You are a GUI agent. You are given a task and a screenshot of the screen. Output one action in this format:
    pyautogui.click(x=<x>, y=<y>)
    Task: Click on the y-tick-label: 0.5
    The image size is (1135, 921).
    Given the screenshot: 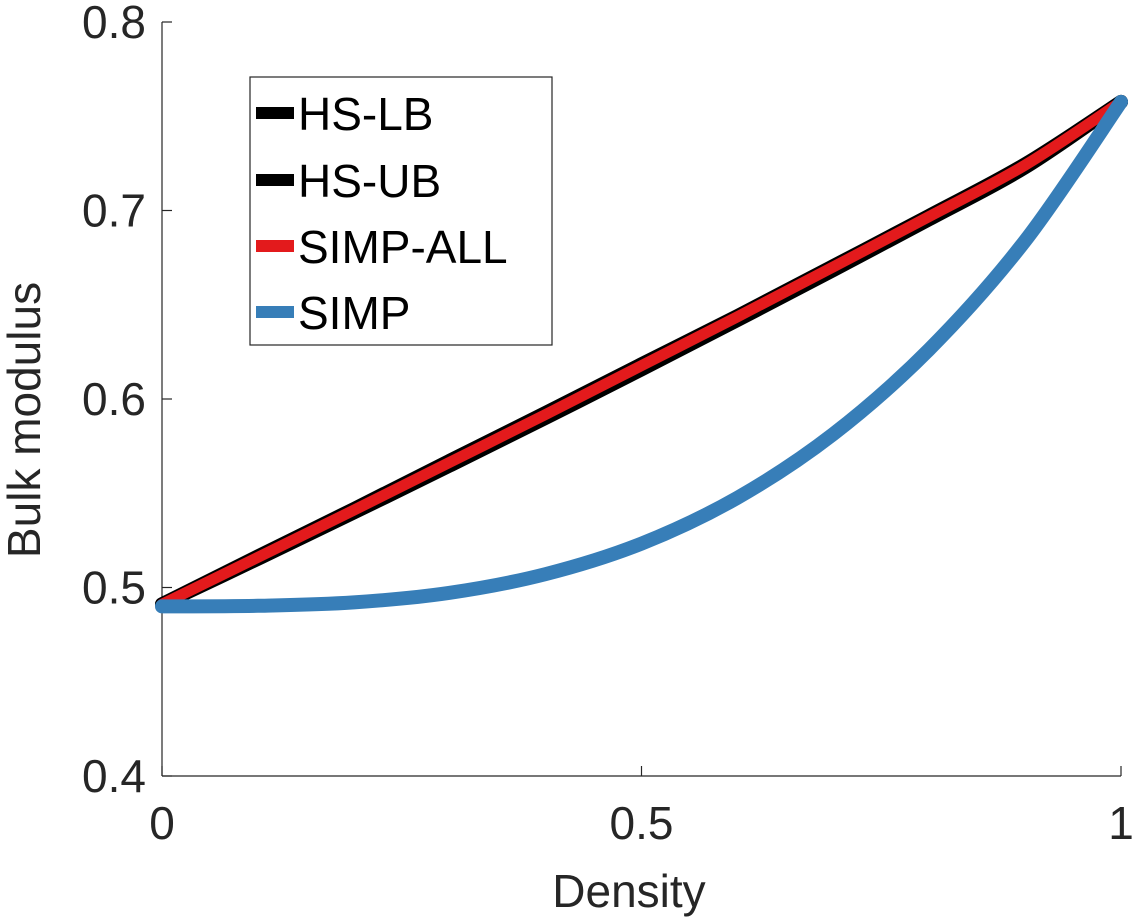 What is the action you would take?
    pyautogui.click(x=114, y=588)
    